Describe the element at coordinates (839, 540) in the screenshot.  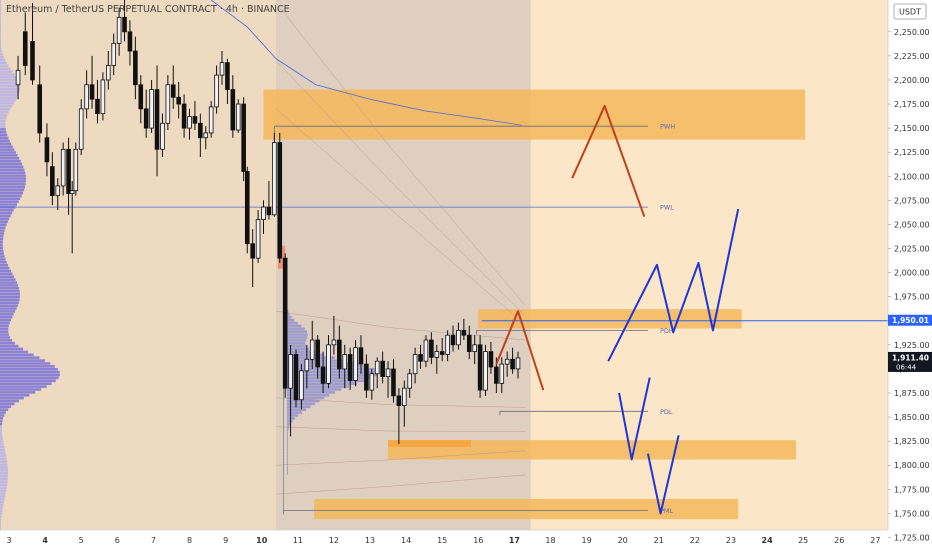
I see `time-tick-label: 26` at that location.